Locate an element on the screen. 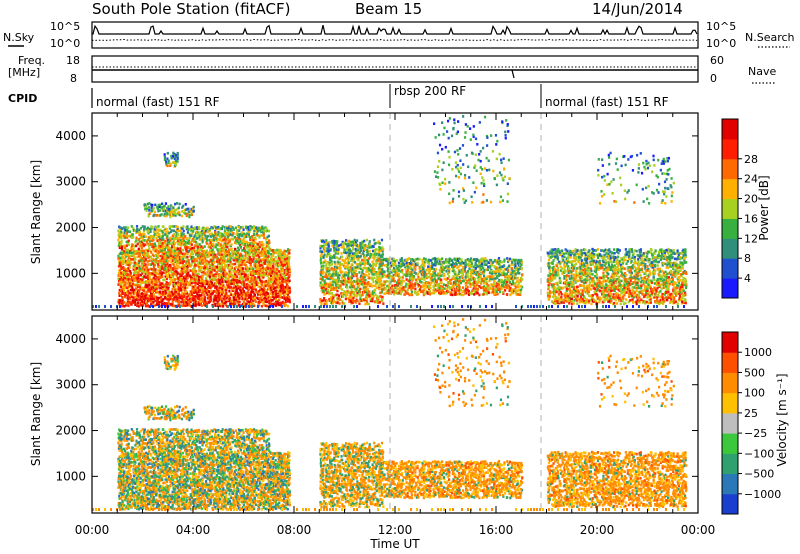 This screenshot has height=554, width=800. freq-tick-bottom: 8 is located at coordinates (73, 78).